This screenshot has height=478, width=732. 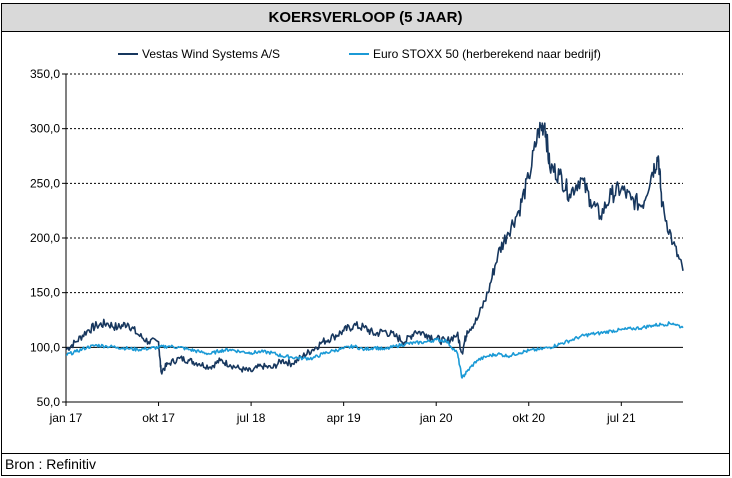 What do you see at coordinates (251, 418) in the screenshot?
I see `x-tick-label: jul 18` at bounding box center [251, 418].